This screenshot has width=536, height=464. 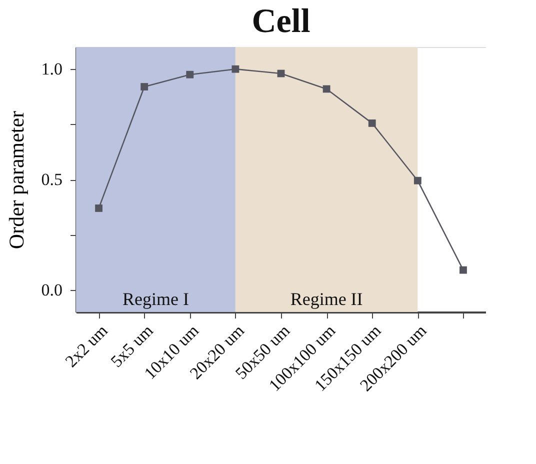 What do you see at coordinates (326, 299) in the screenshot?
I see `band-label: Regime II` at bounding box center [326, 299].